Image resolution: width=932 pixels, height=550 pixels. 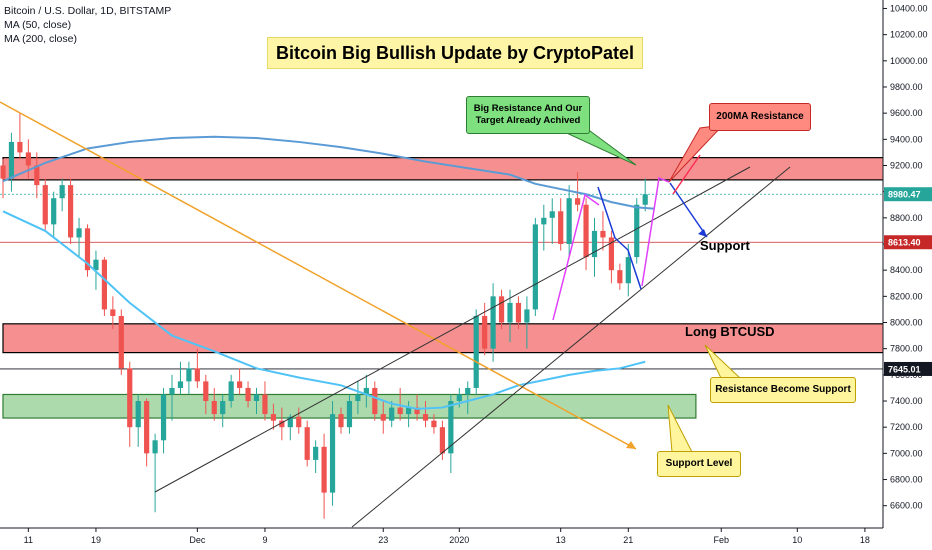 I want to click on y-tick-label: 8400.00, so click(x=906, y=270).